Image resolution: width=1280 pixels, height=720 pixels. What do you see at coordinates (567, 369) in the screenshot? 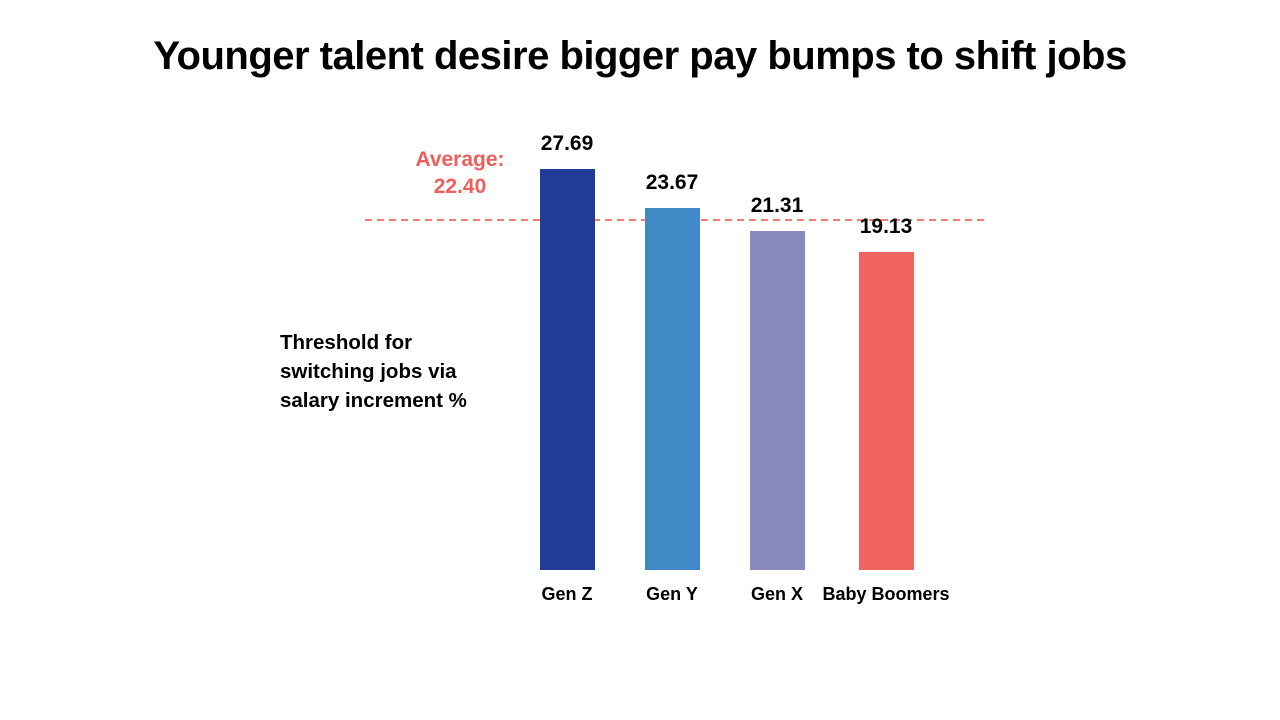
I see `bar-gen-z` at bounding box center [567, 369].